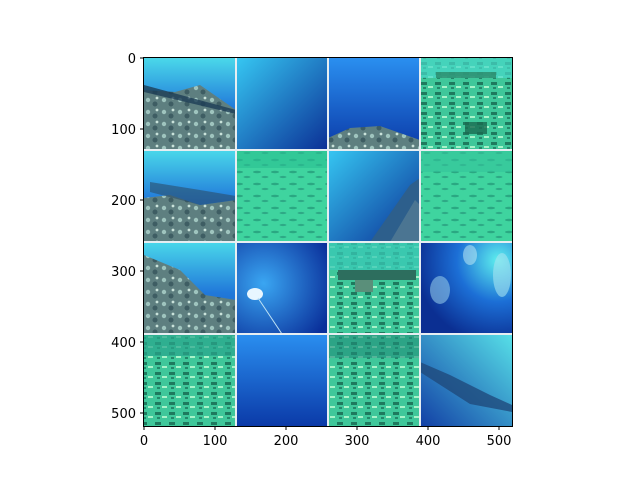  Describe the element at coordinates (499, 441) in the screenshot. I see `x-tick-500: 500` at that location.